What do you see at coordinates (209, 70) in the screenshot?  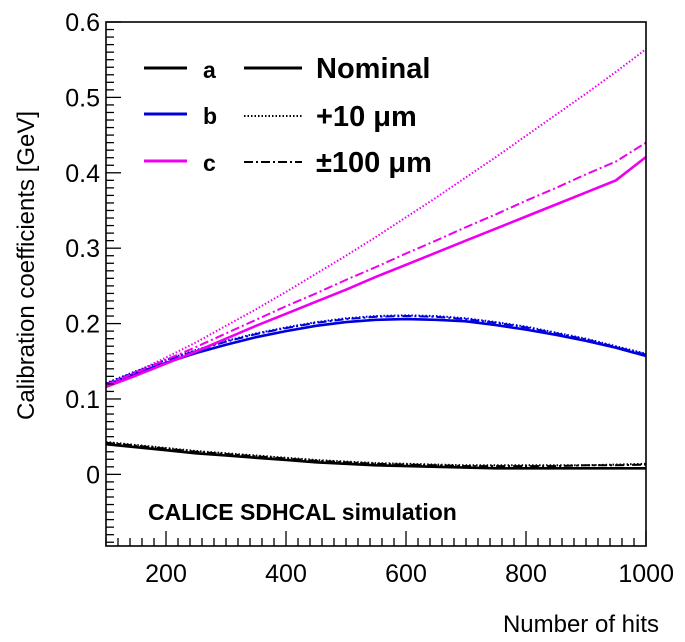 I see `legend-label-a: a` at bounding box center [209, 70].